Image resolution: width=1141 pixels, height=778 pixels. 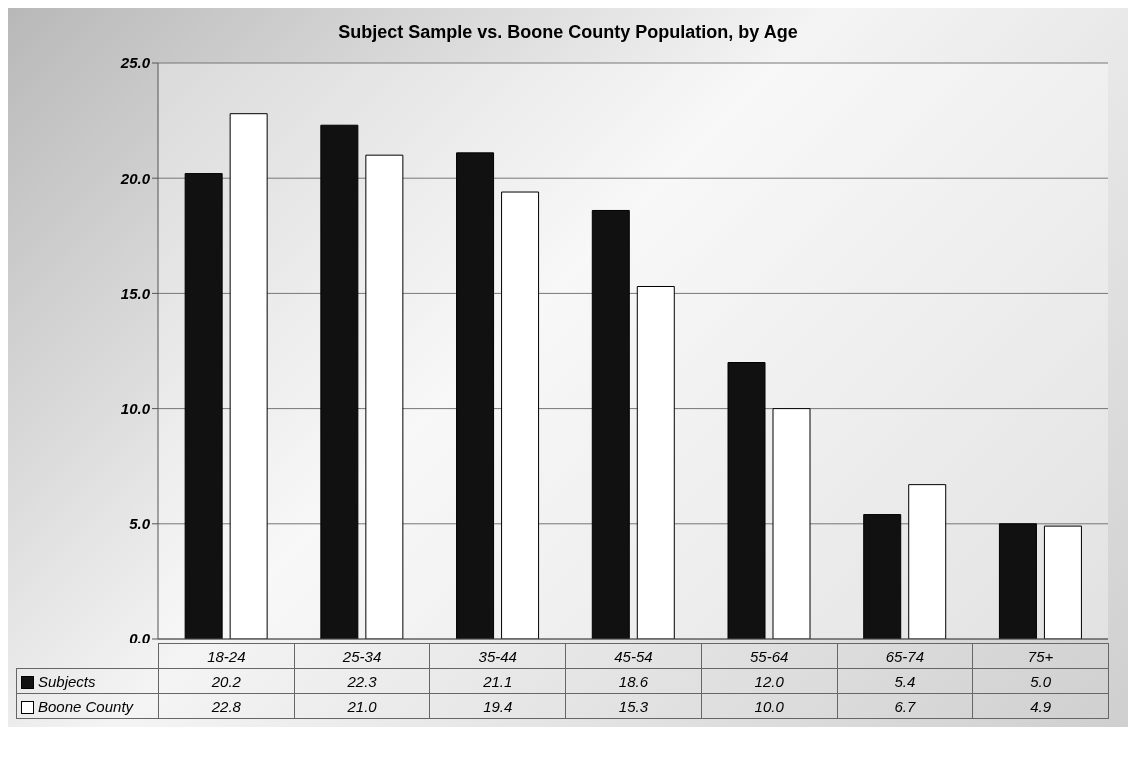 What do you see at coordinates (769, 706) in the screenshot?
I see `data-label: 10.0` at bounding box center [769, 706].